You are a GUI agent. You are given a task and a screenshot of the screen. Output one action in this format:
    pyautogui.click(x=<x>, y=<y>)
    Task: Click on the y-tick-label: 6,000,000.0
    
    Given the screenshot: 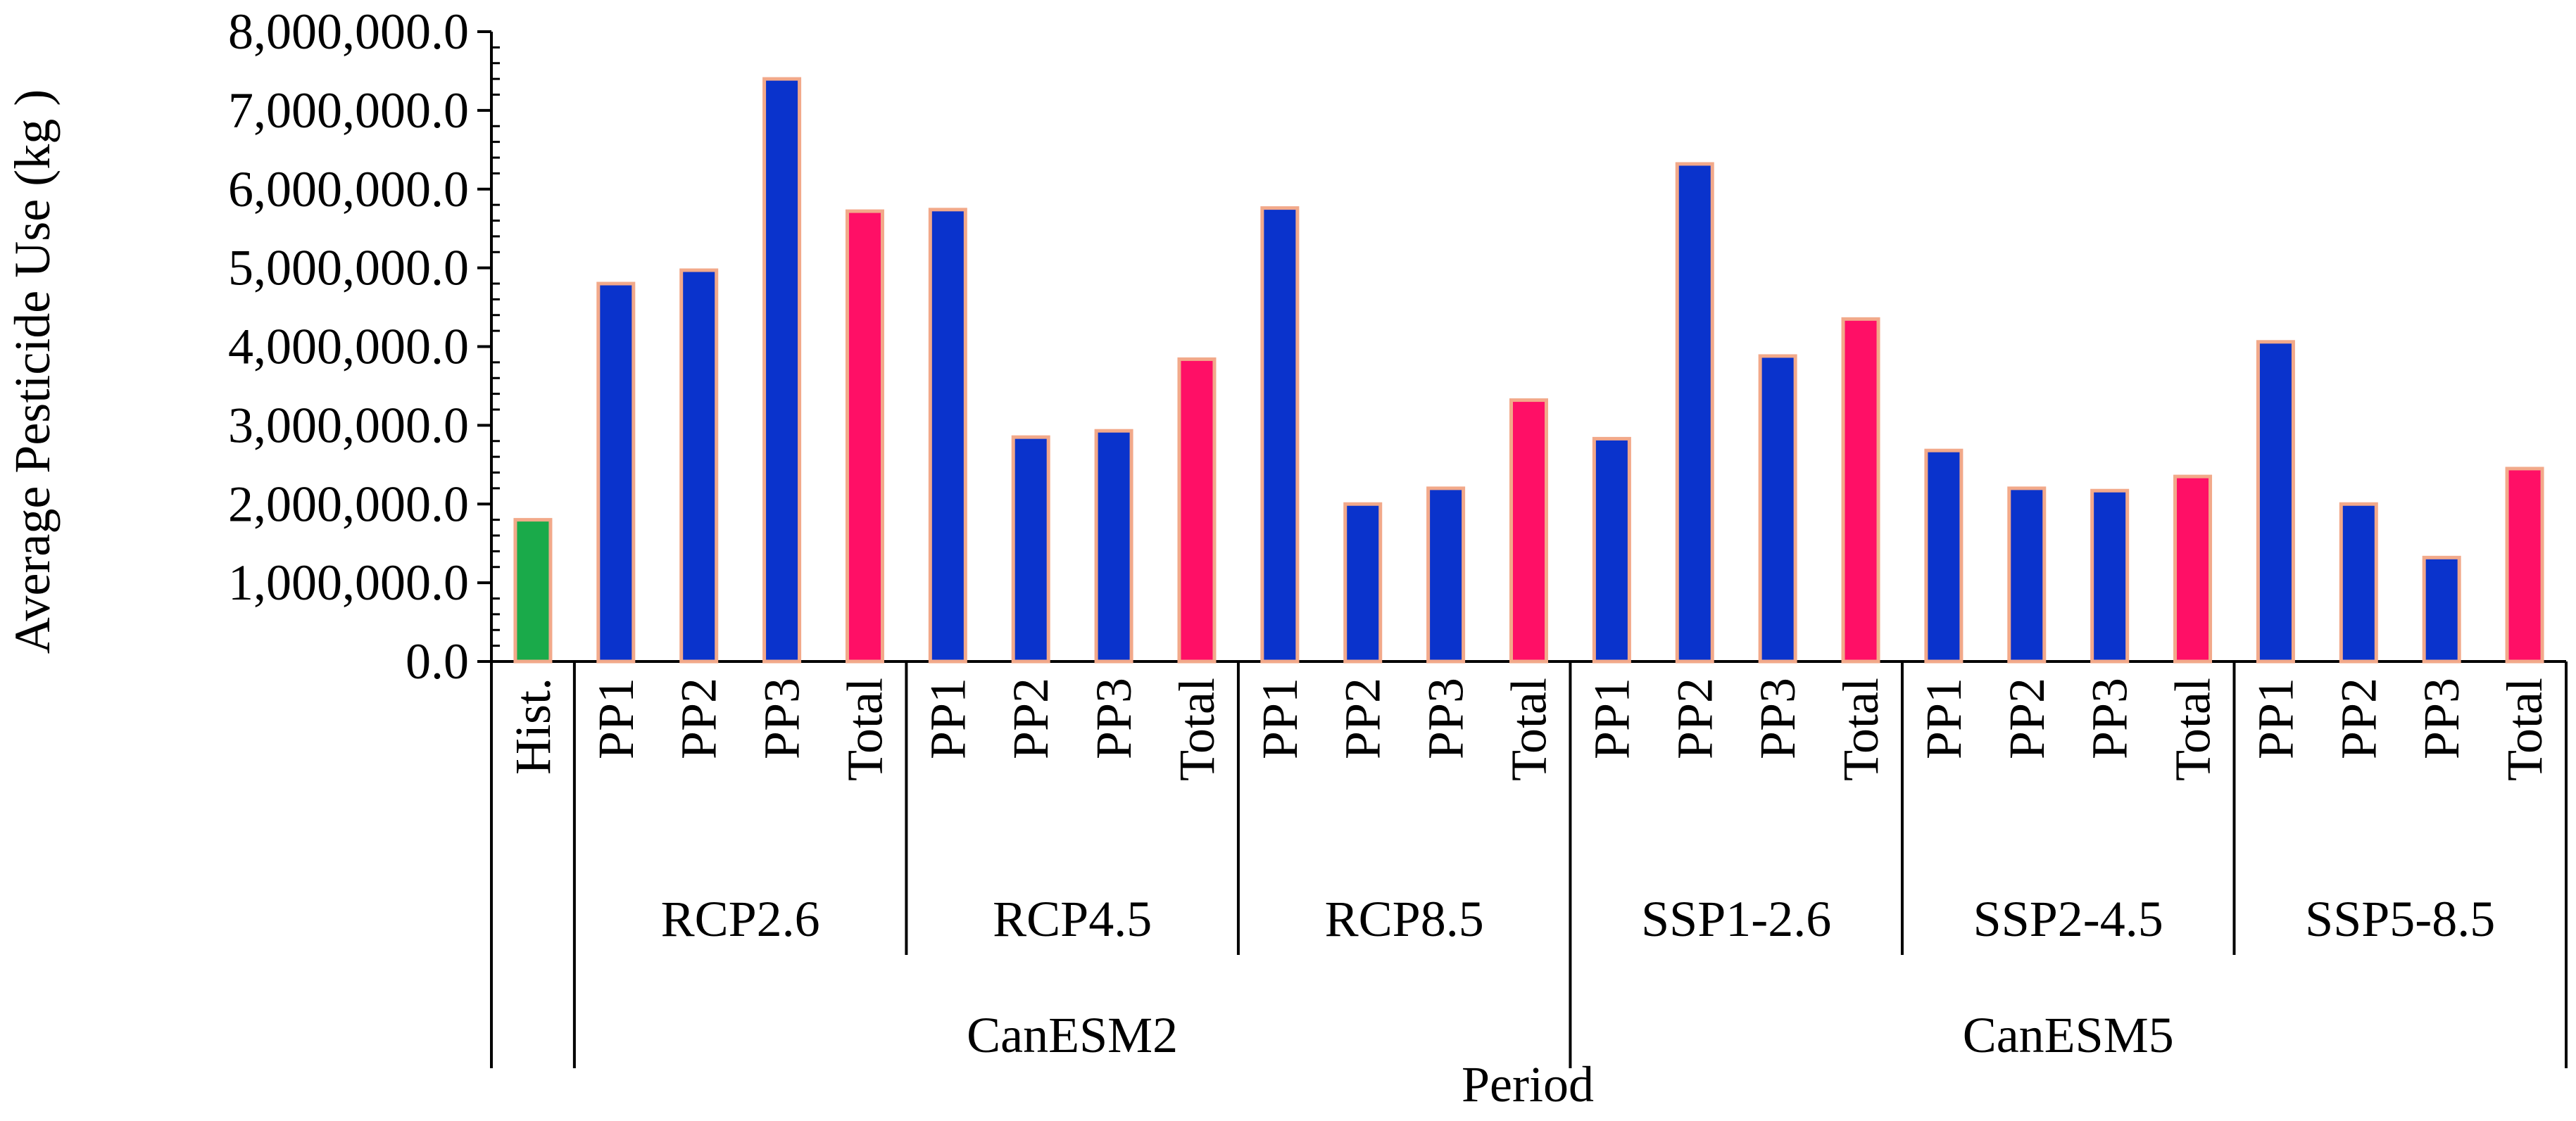 What is the action you would take?
    pyautogui.click(x=348, y=189)
    